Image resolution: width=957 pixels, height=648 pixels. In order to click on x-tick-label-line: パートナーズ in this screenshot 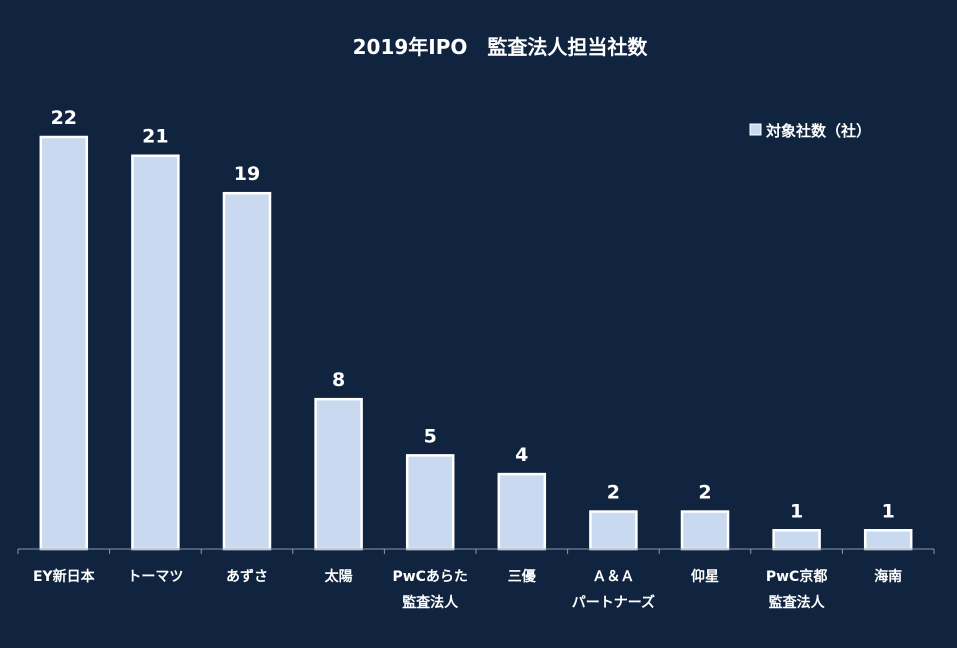, I will do `click(613, 602)`.